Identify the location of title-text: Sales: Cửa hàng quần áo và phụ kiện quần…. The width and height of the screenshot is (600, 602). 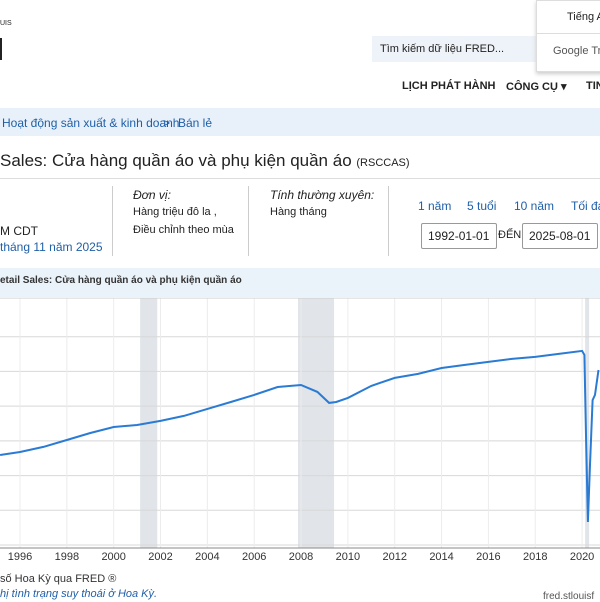
(176, 160).